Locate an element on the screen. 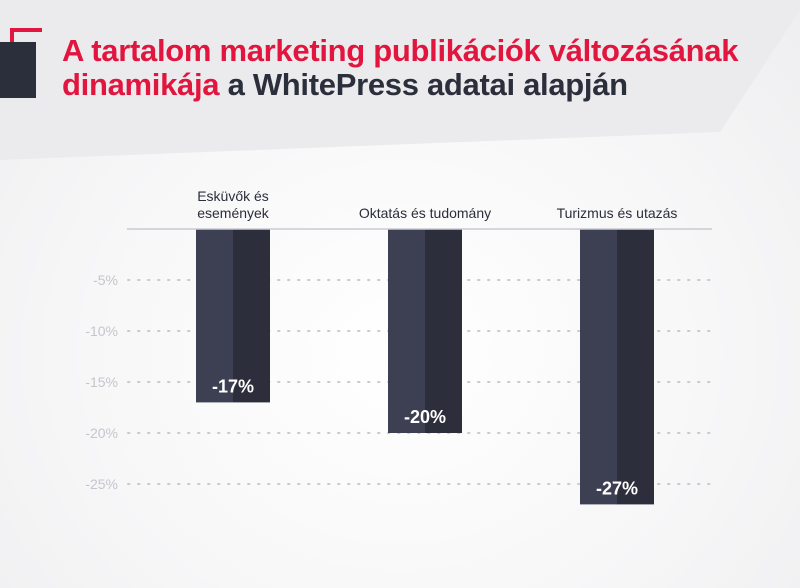 The height and width of the screenshot is (588, 800). title-accent-word: dinamikája is located at coordinates (141, 84).